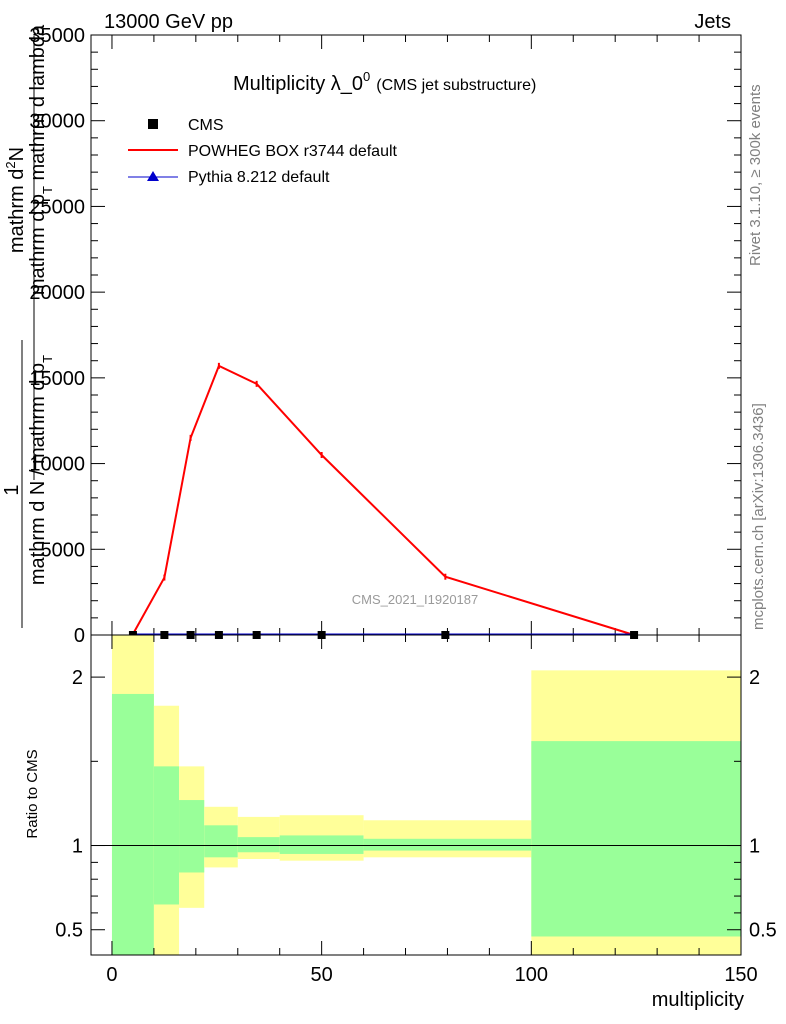 This screenshot has height=1024, width=786. Describe the element at coordinates (298, 84) in the screenshot. I see `plot-title-main: Multiplicity λ_0` at that location.